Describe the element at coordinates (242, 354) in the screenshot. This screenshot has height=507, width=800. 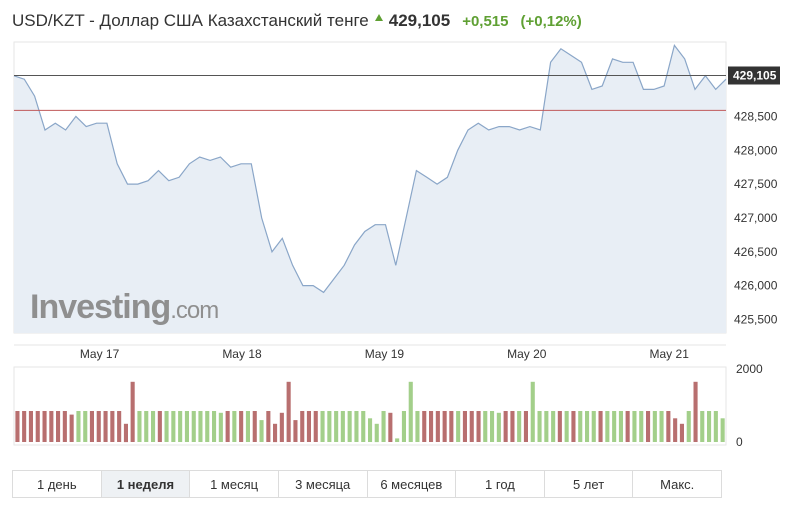
I see `x-tick-label: May 18` at that location.